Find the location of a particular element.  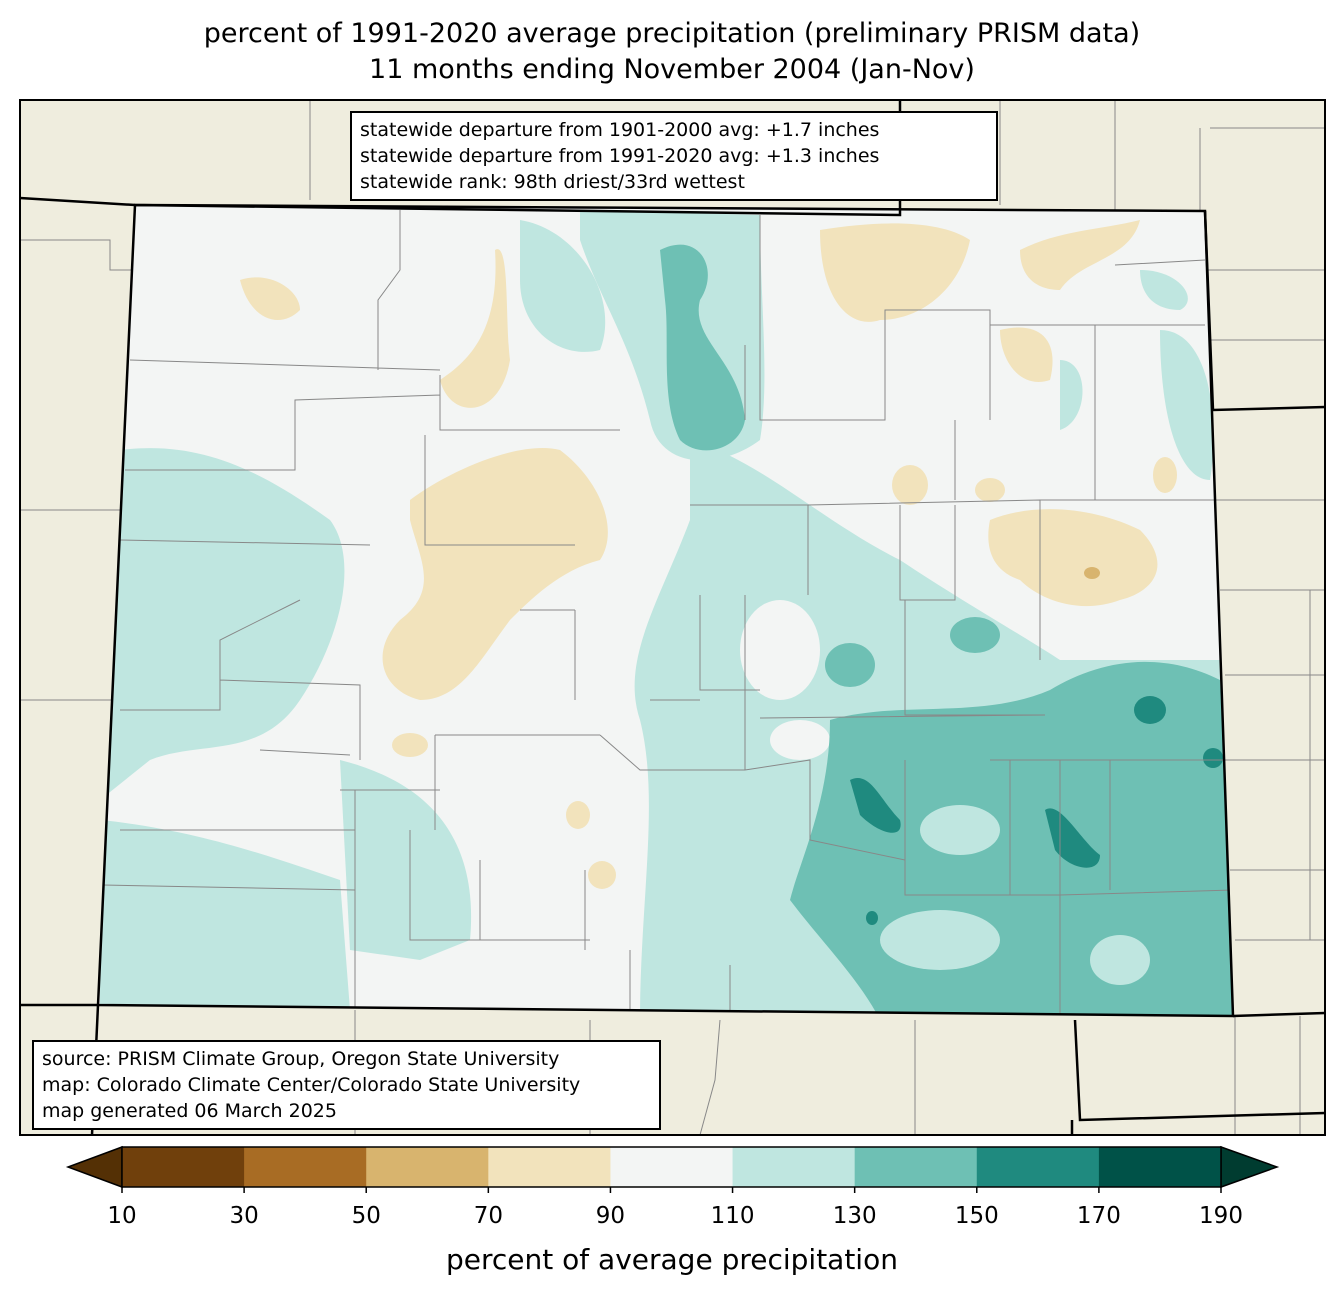

colorbar-extend-max is located at coordinates (1250, 1167).